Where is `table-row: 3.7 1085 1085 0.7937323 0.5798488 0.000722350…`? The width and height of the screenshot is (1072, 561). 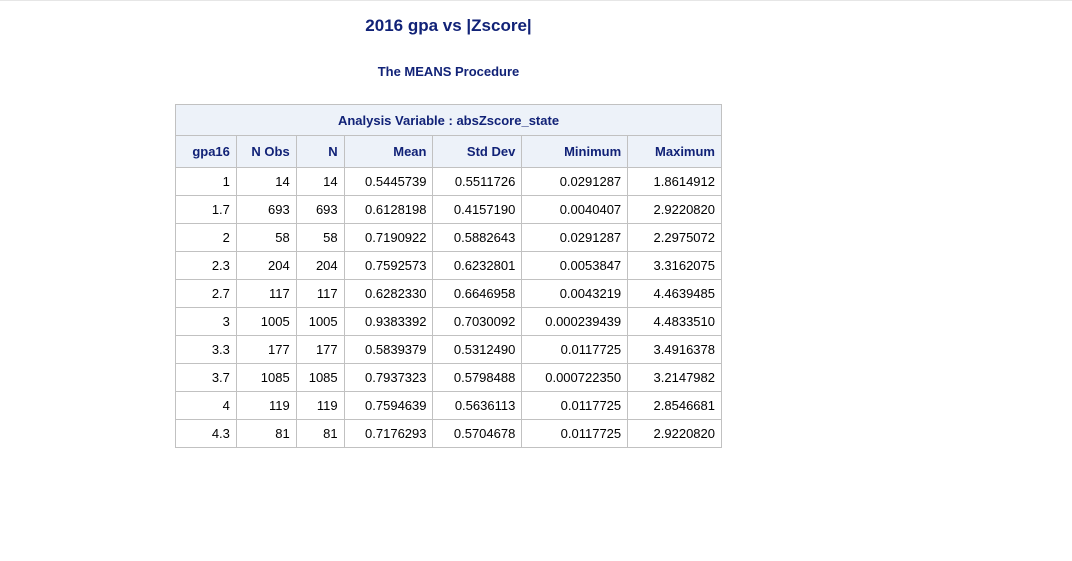
table-row: 3.7 1085 1085 0.7937323 0.5798488 0.000722350… is located at coordinates (448, 377).